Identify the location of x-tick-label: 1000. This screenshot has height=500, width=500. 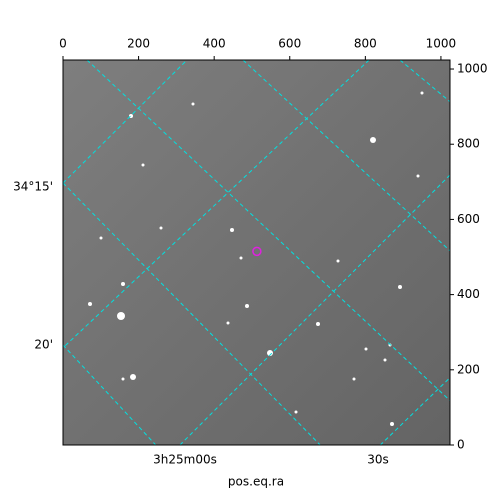
(441, 44).